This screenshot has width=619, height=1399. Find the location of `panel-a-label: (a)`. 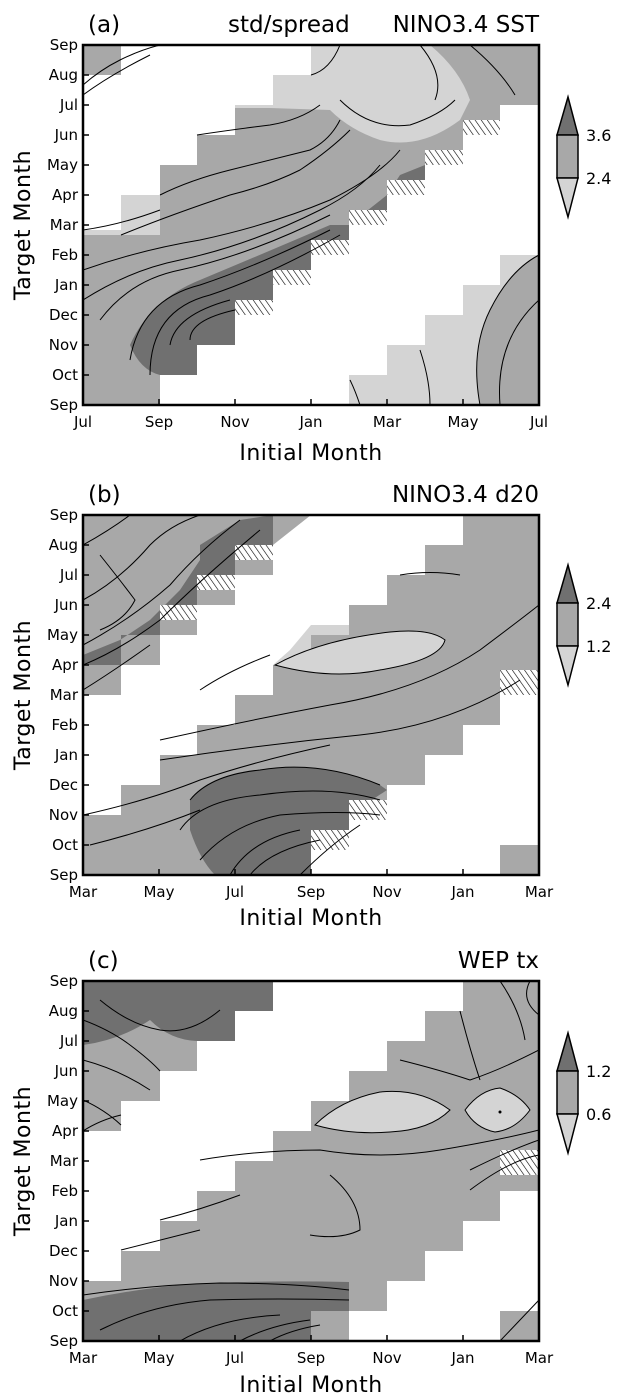

panel-a-label: (a) is located at coordinates (104, 25).